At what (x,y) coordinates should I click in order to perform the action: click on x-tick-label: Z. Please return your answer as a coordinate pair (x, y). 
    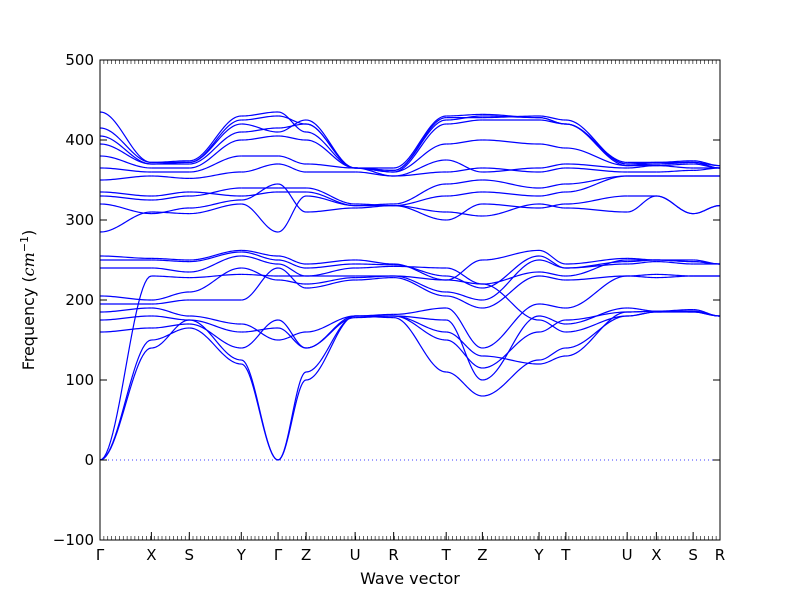
    Looking at the image, I should click on (306, 555).